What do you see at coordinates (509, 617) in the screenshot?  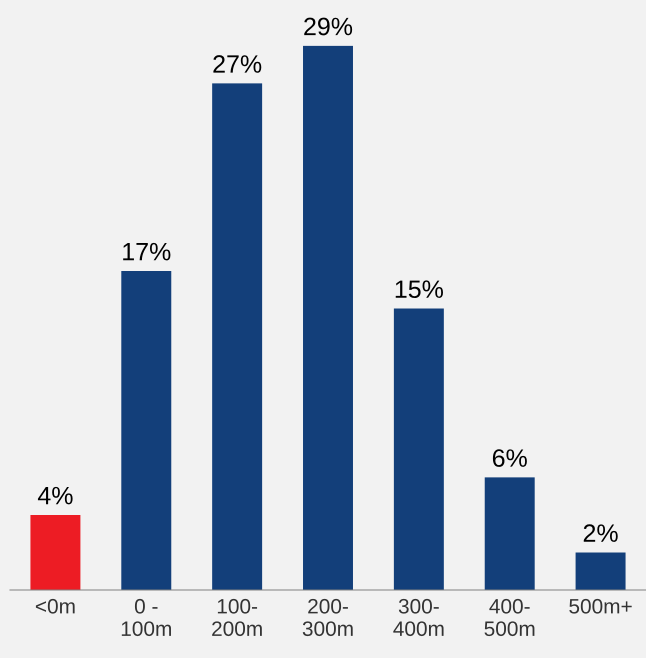 I see `x-tick-label: 400- 500m` at bounding box center [509, 617].